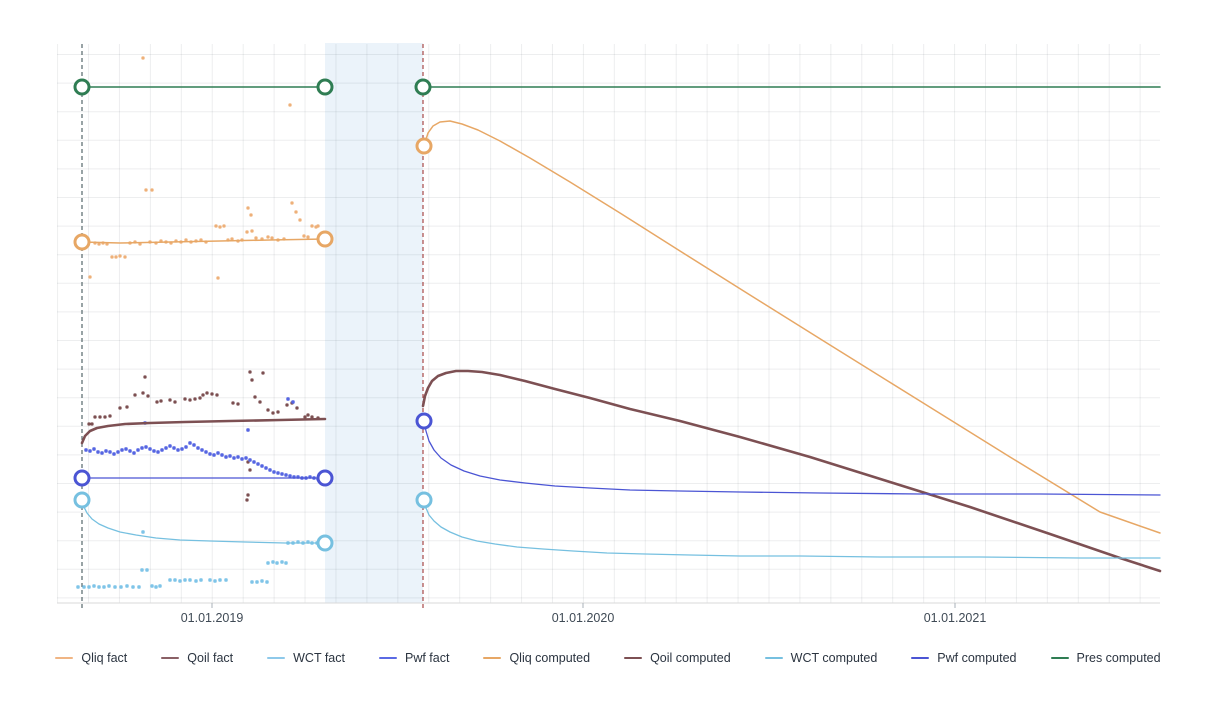 The height and width of the screenshot is (702, 1216). Describe the element at coordinates (536, 658) in the screenshot. I see `legend-item-qliq-computed: Qliq computed` at that location.